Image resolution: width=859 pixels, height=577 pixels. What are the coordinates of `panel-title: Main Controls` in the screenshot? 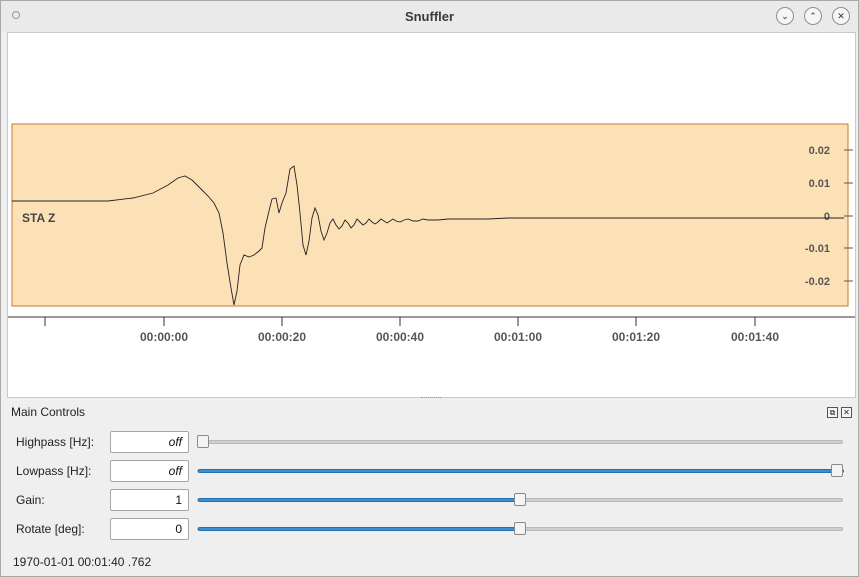 It's located at (48, 412).